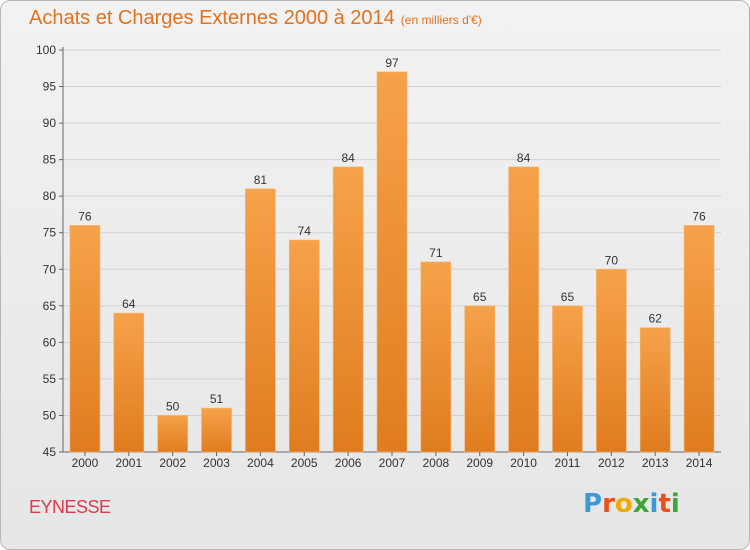  Describe the element at coordinates (305, 231) in the screenshot. I see `data-label: 74` at that location.